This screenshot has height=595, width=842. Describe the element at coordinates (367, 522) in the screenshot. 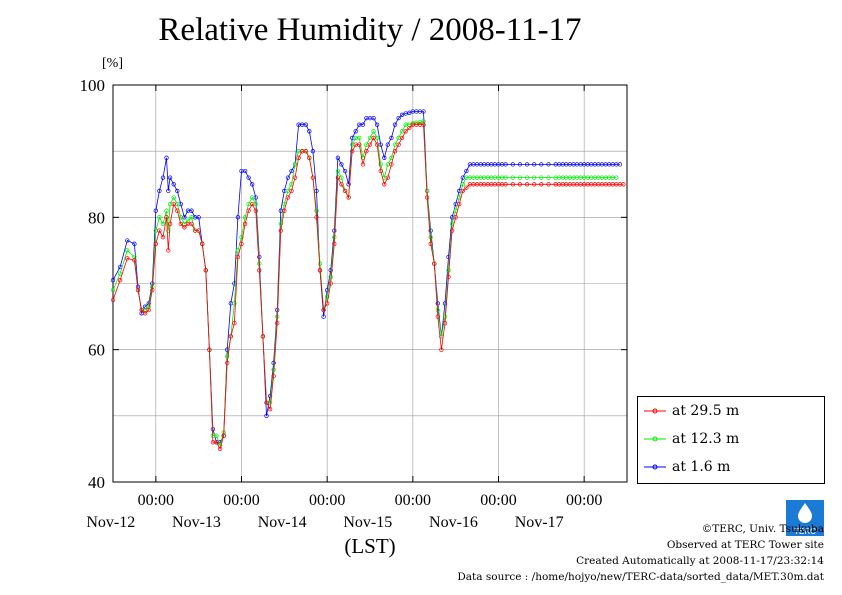

I see `x-tick-date-label: Nov-15` at that location.